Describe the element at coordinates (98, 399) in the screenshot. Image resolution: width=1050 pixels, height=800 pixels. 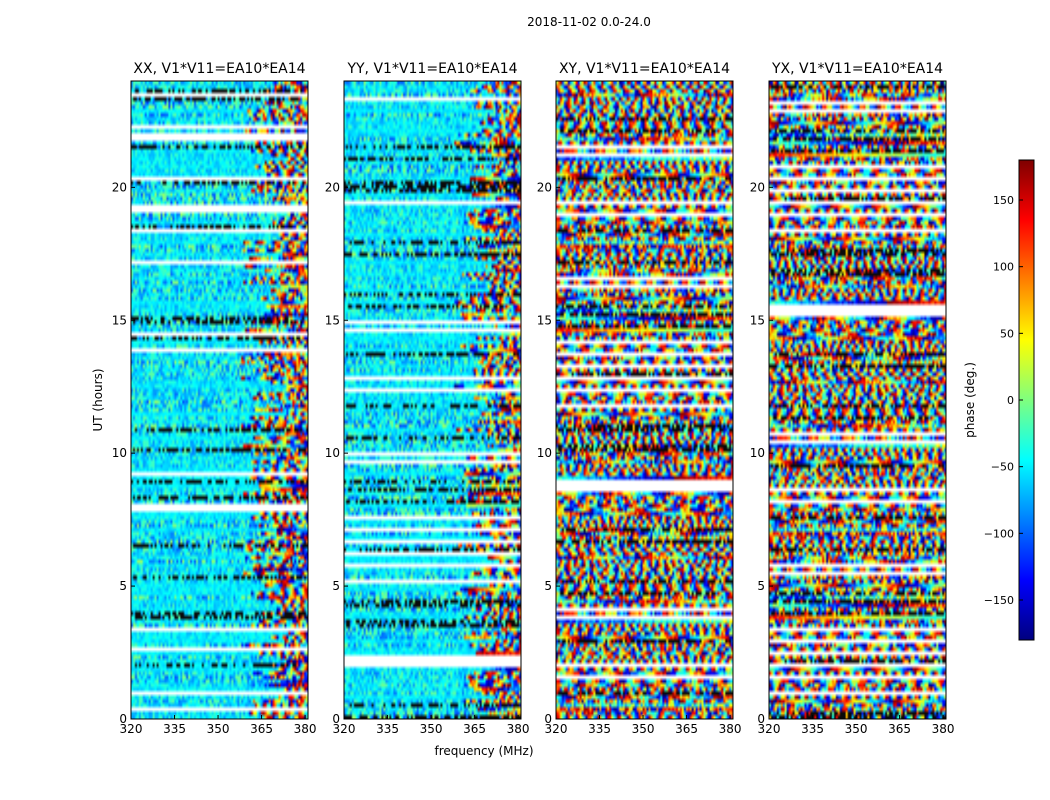
I see `y-axis-label: UT (hours)` at that location.